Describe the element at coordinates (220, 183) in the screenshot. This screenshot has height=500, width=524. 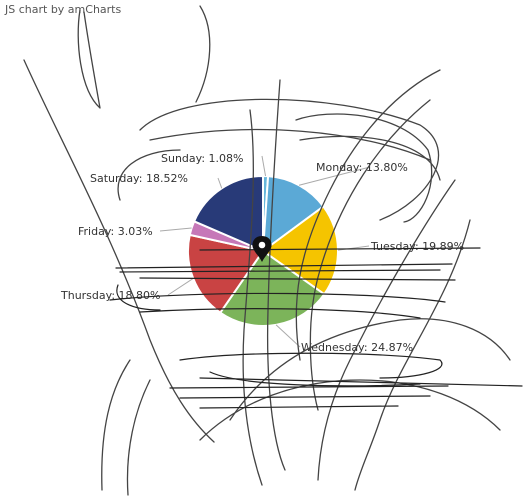
I see `leader-line-saturday` at that location.